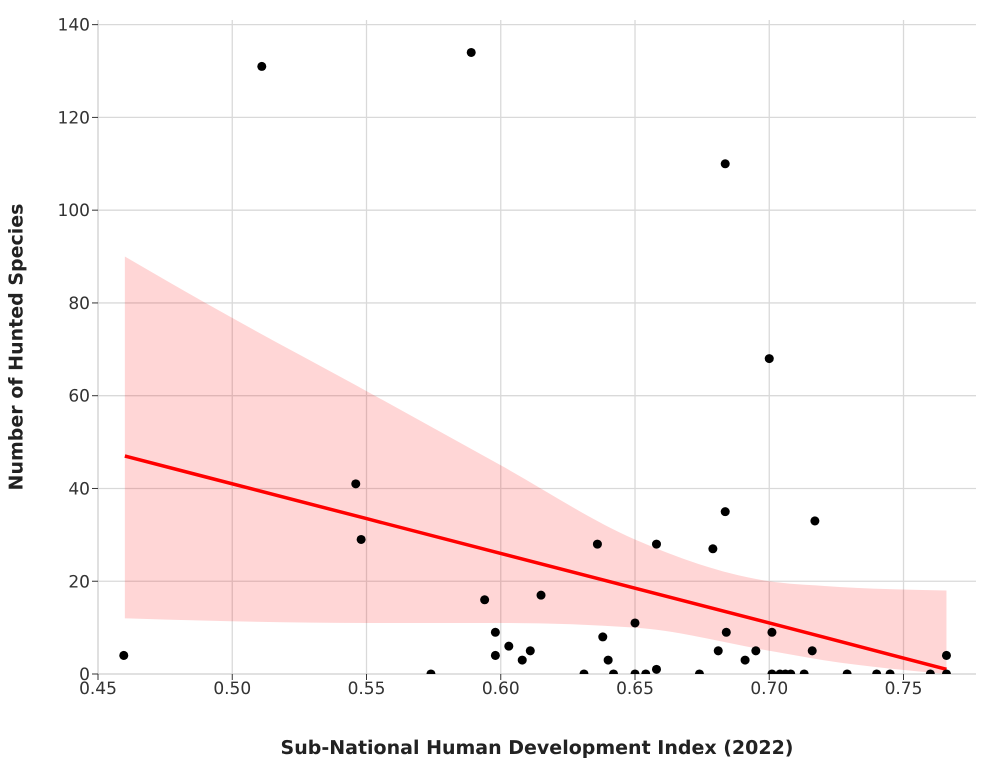 This screenshot has height=782, width=997. Describe the element at coordinates (501, 689) in the screenshot. I see `x-tick-label: 0.60` at that location.